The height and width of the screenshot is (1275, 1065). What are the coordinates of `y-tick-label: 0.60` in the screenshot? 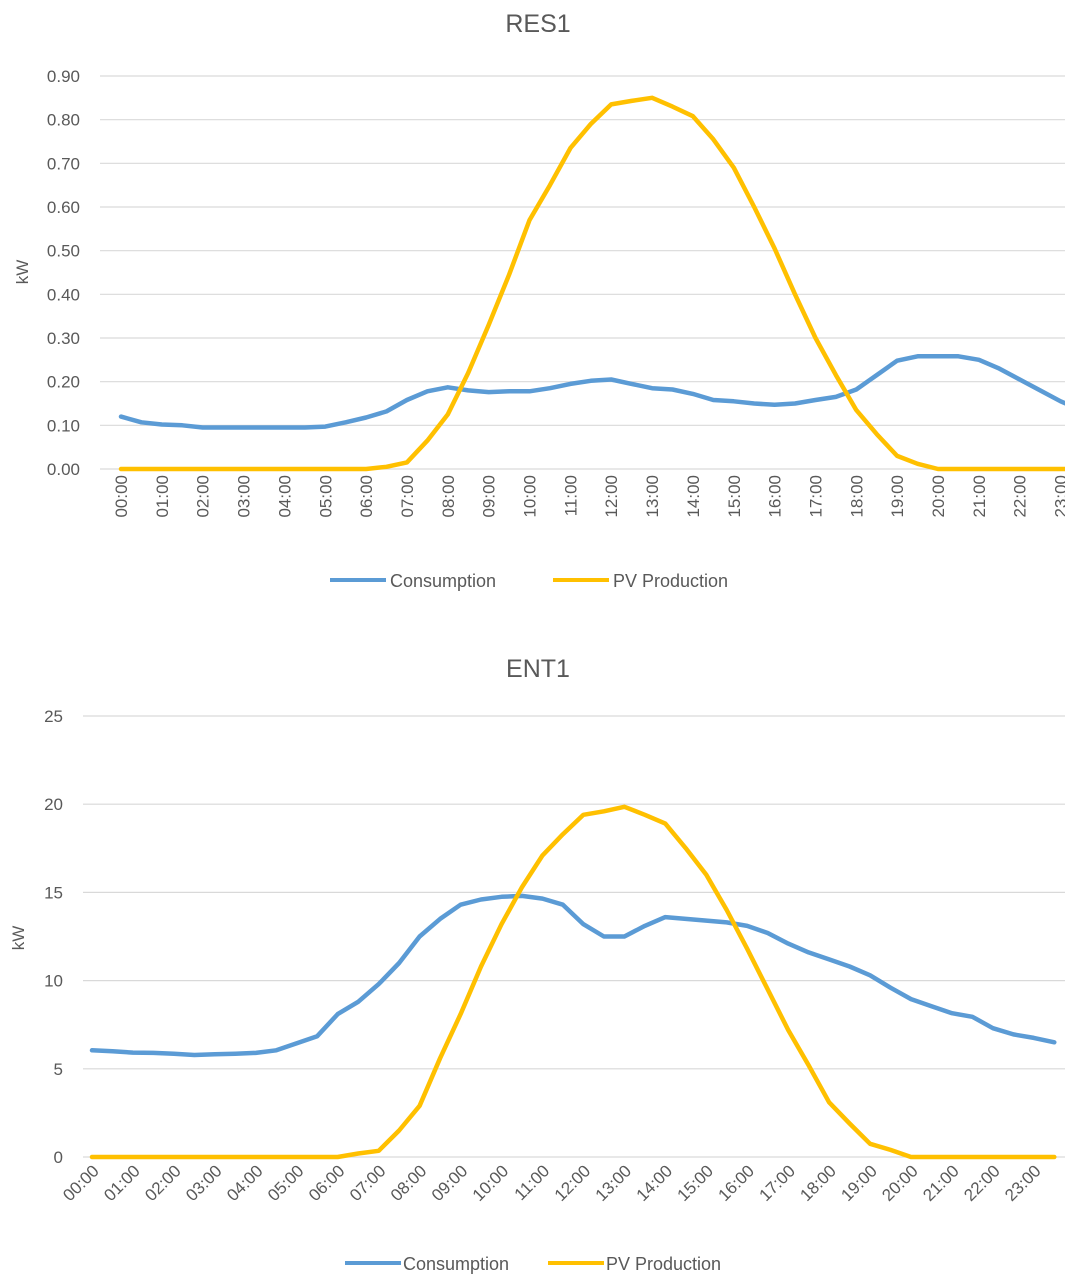 It's located at (63, 207).